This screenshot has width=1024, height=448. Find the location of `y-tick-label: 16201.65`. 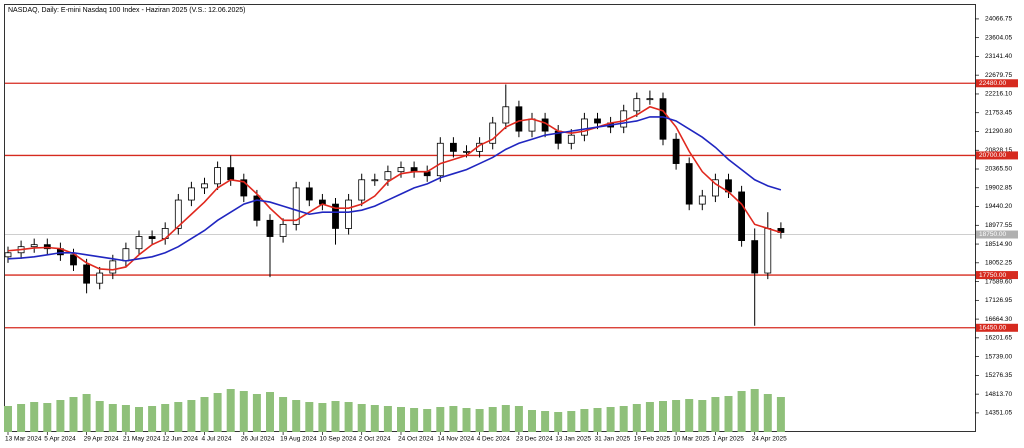

y-tick-label: 16201.65 is located at coordinates (998, 338).